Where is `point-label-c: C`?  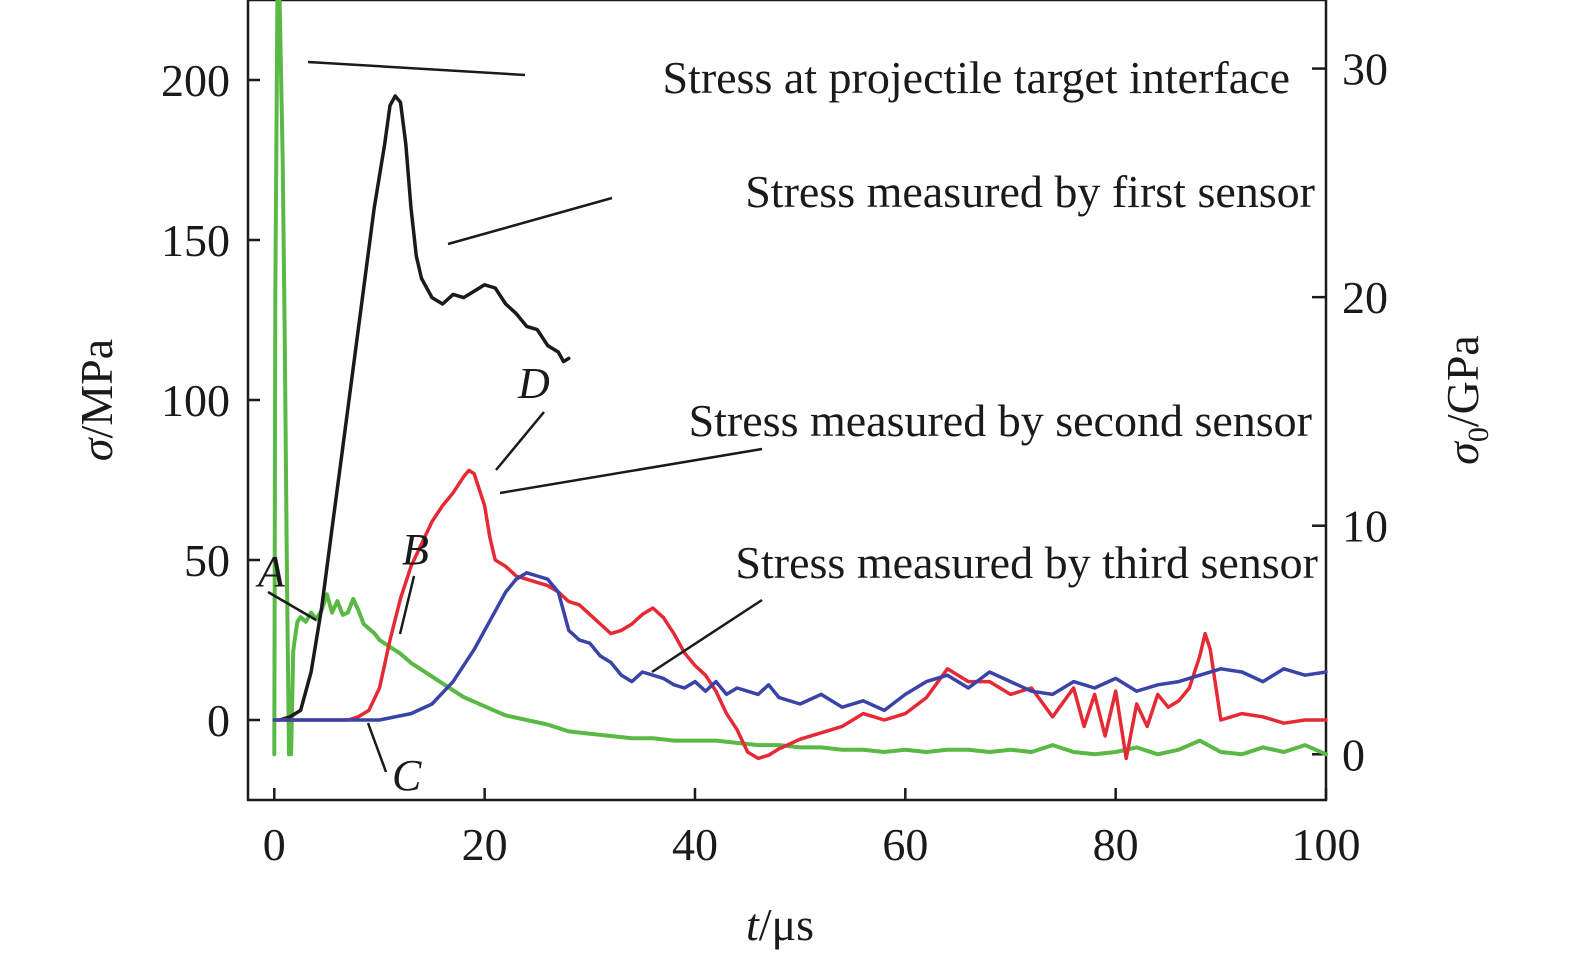
point-label-c: C is located at coordinates (407, 775).